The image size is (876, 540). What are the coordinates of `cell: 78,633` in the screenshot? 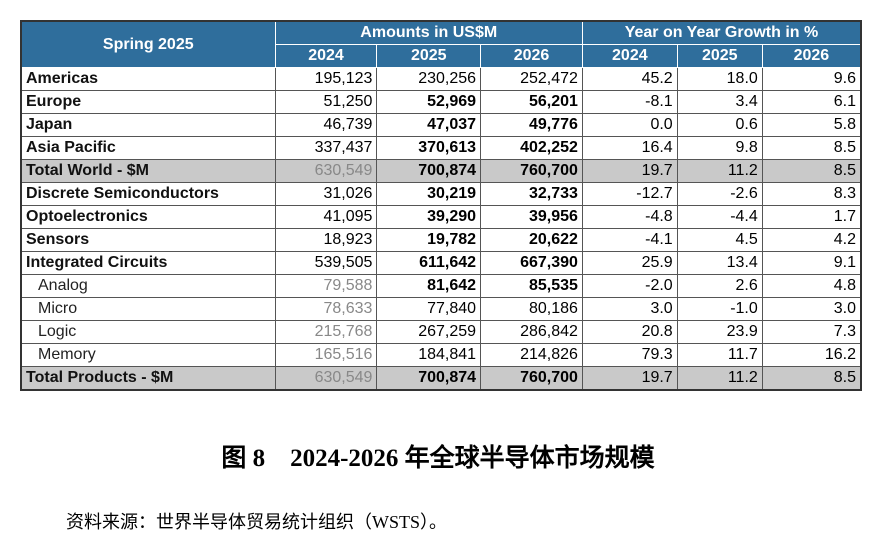 It's located at (326, 309).